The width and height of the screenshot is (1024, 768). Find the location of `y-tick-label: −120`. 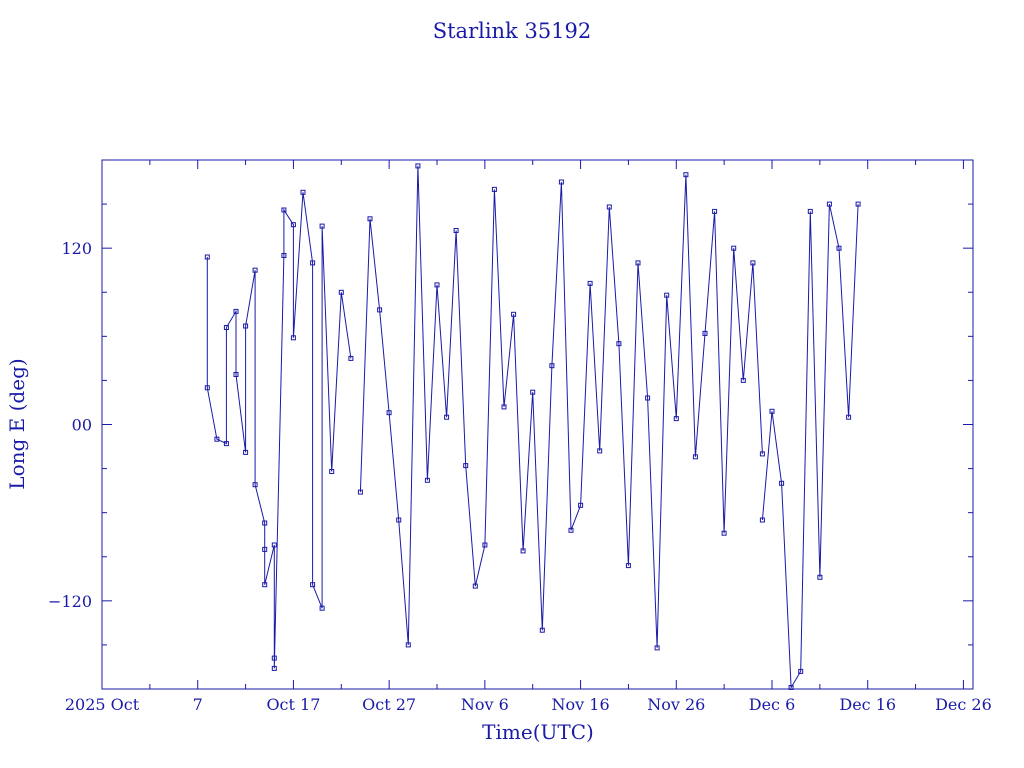

y-tick-label: −120 is located at coordinates (70, 601).